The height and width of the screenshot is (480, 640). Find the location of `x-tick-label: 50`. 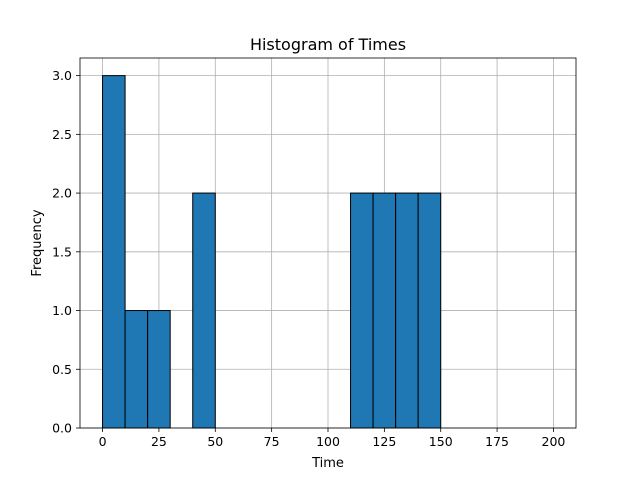

x-tick-label: 50 is located at coordinates (215, 441).